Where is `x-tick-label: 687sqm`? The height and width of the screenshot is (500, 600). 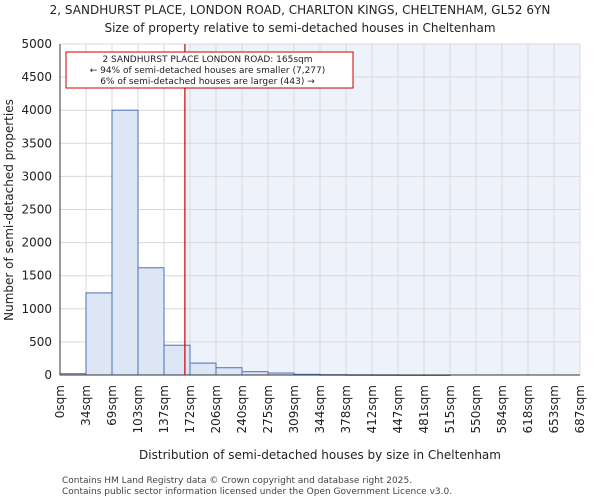
x-tick-label: 687sqm is located at coordinates (580, 409).